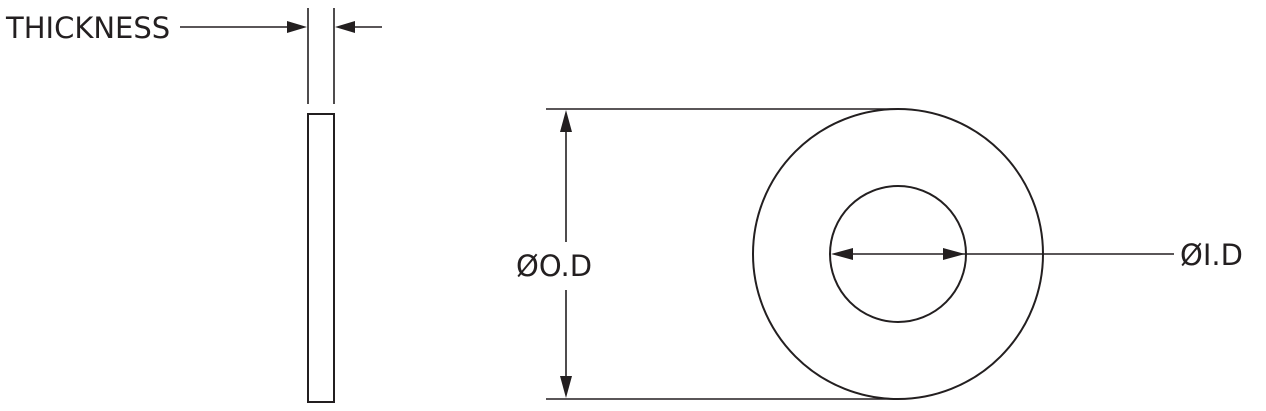 This screenshot has width=1266, height=411. What do you see at coordinates (842, 254) in the screenshot?
I see `id-arrow-left` at bounding box center [842, 254].